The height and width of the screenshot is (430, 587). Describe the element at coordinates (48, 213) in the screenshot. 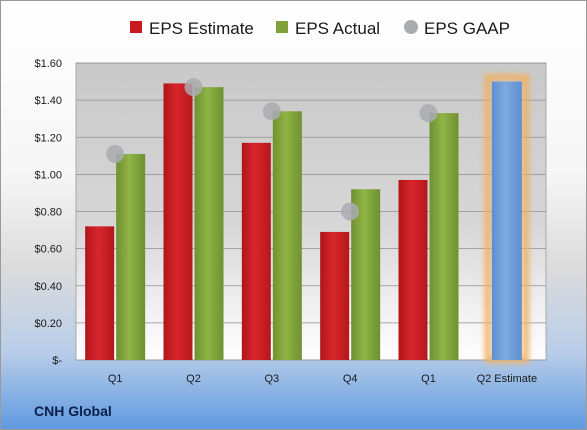

I see `y-tick-label: $0.80` at that location.